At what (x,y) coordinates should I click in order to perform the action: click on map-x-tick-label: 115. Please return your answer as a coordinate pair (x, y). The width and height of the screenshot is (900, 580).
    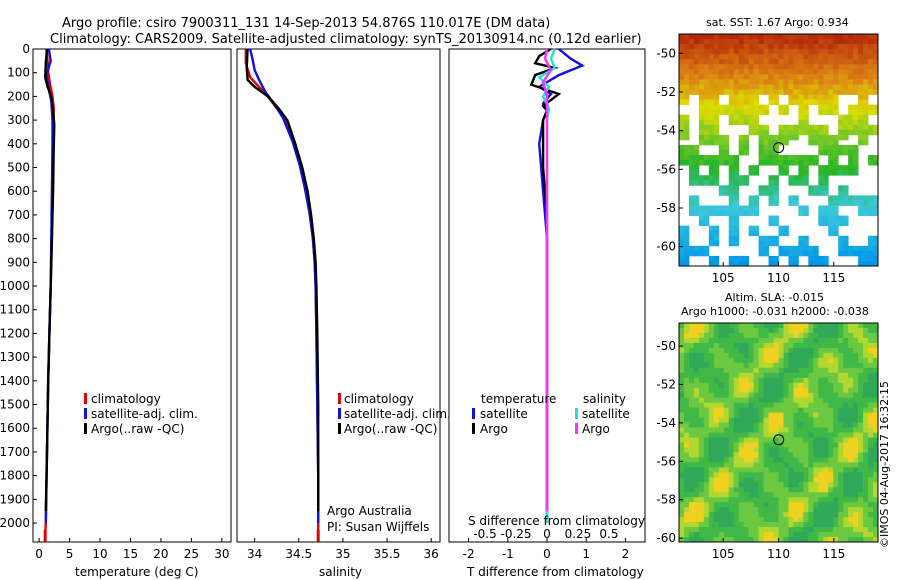
    Looking at the image, I should click on (833, 278).